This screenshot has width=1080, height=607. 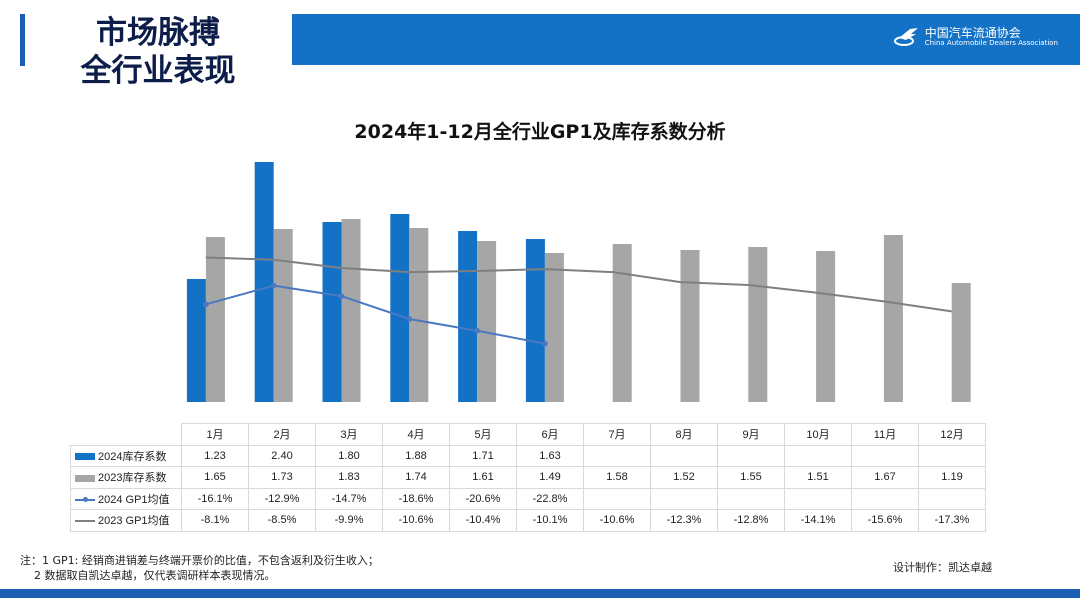 What do you see at coordinates (483, 455) in the screenshot?
I see `table-cell: 1.71` at bounding box center [483, 455].